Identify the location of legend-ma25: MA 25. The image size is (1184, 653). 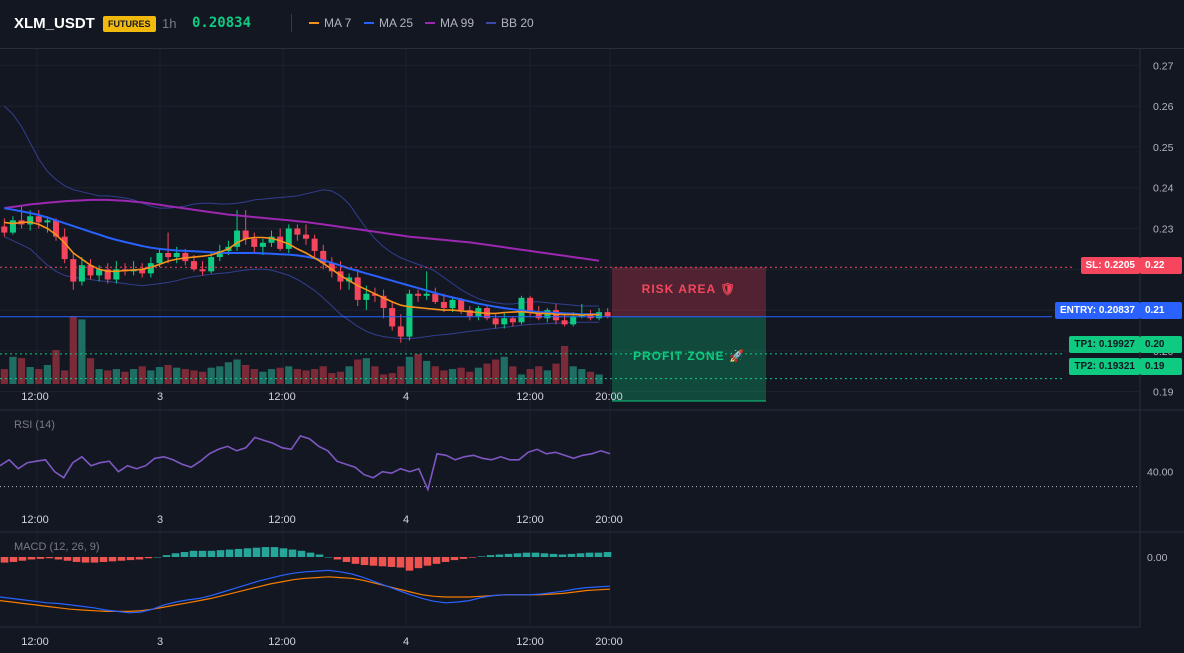
(388, 23).